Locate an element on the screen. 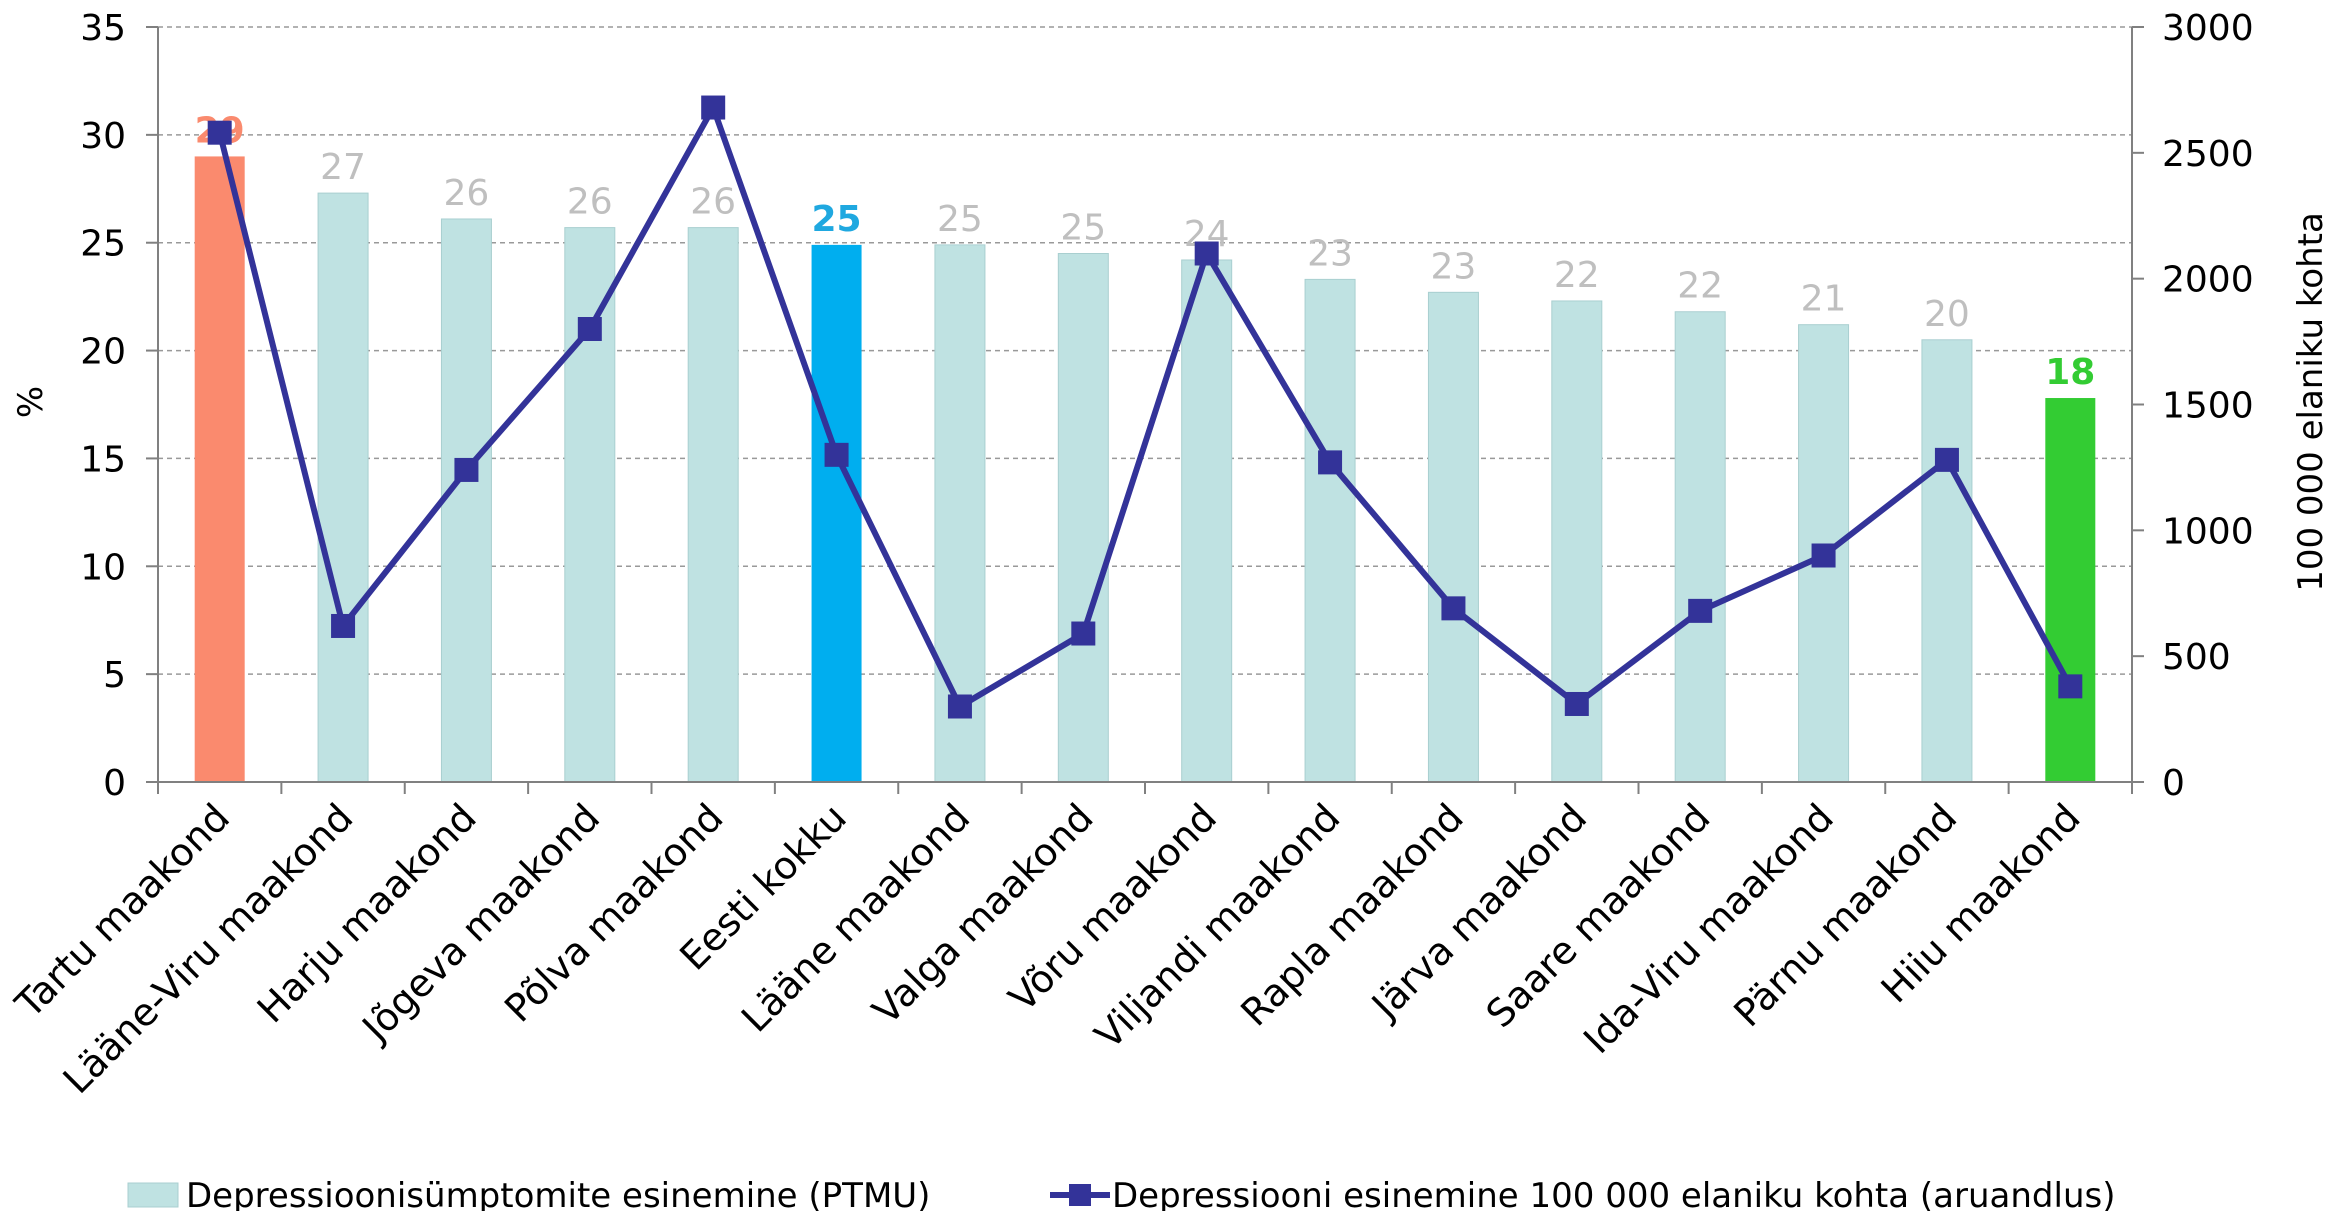 Image resolution: width=2344 pixels, height=1211 pixels. category-label: Jõgeva maakond is located at coordinates (481, 923).